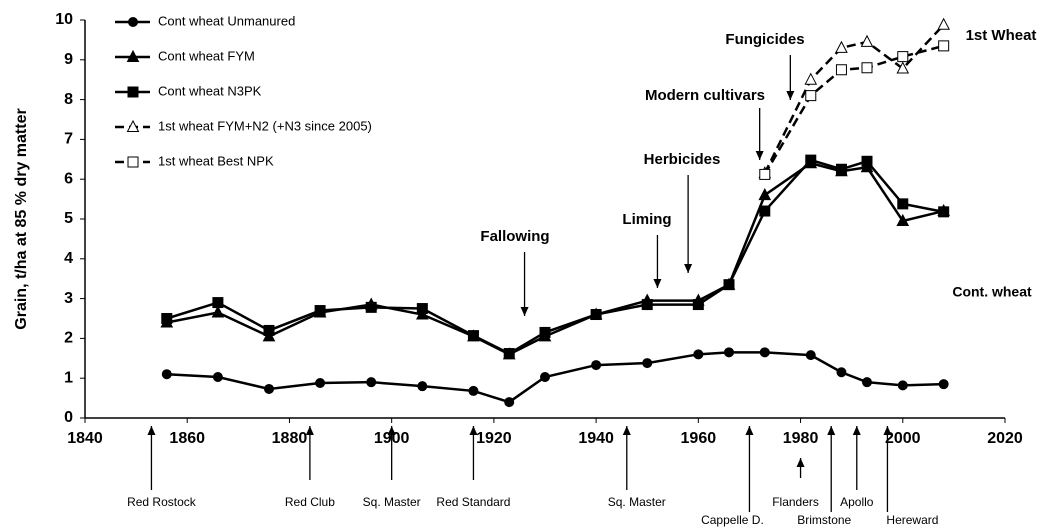 Image resolution: width=1044 pixels, height=530 pixels. Describe the element at coordinates (226, 20) in the screenshot. I see `legend-label: Cont wheat Unmanured` at that location.